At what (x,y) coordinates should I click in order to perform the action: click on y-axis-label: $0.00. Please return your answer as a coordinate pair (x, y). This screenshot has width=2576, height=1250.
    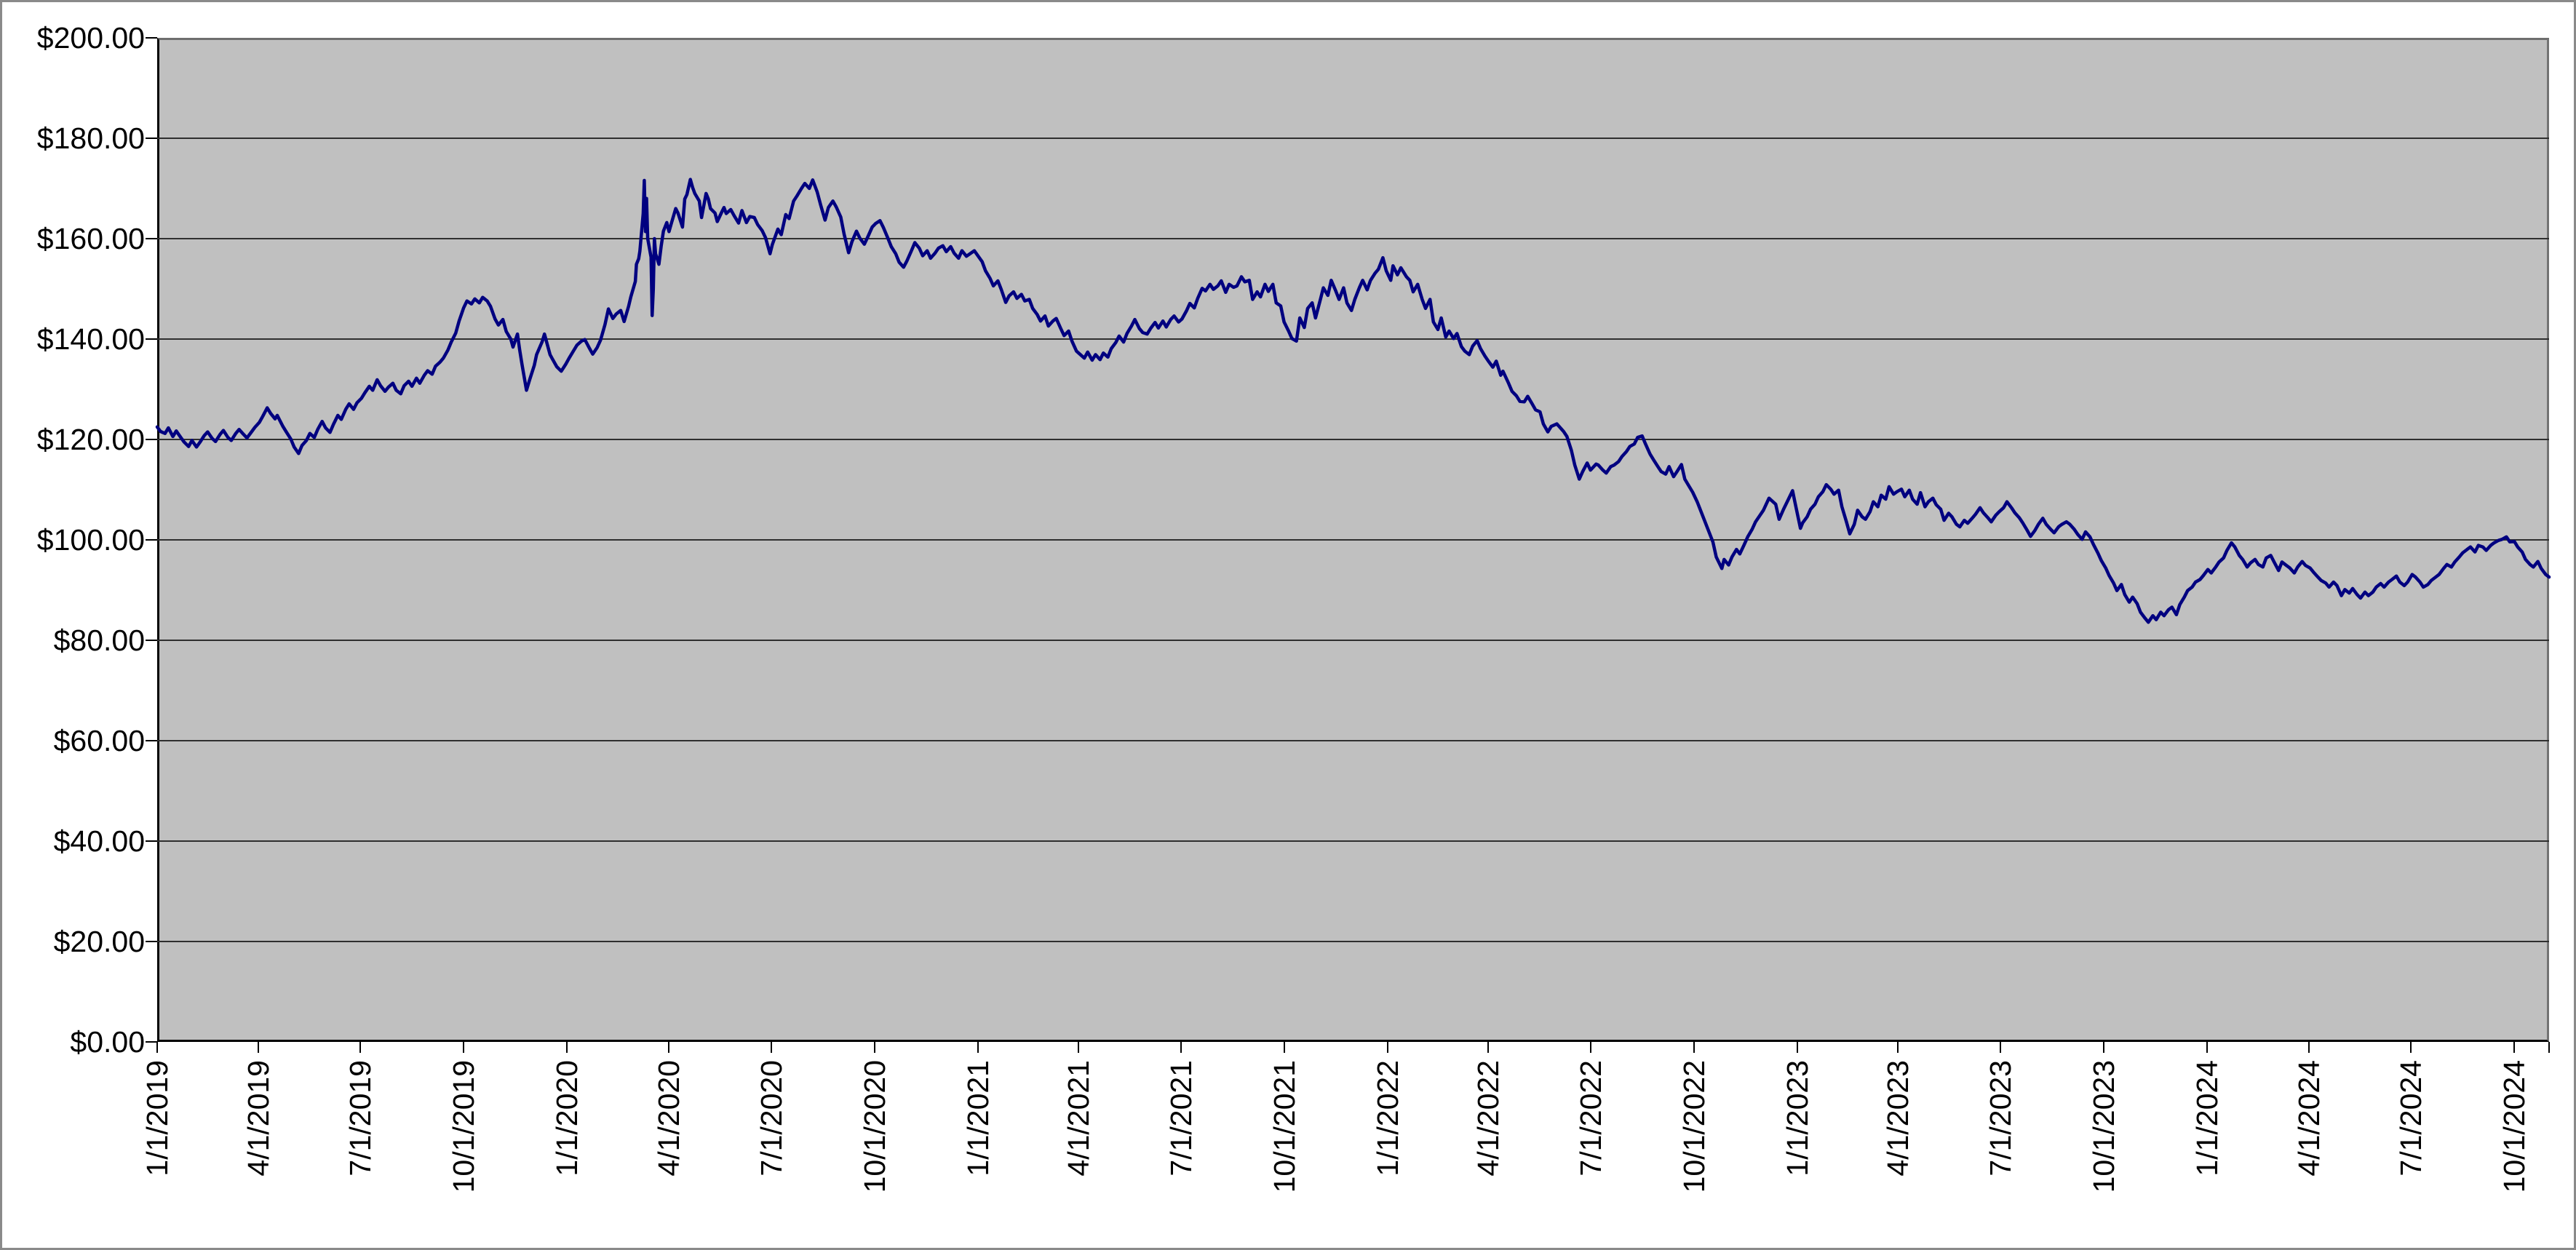
    Looking at the image, I should click on (107, 1042).